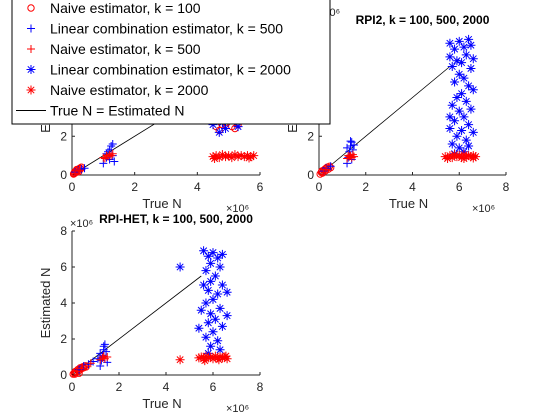  I want to click on x-tick-label: 4, so click(197, 187).